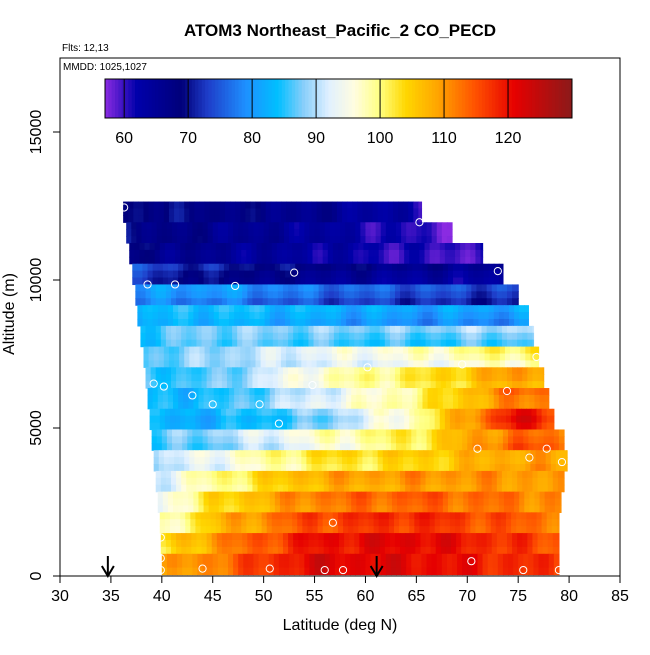  I want to click on colorbar-tick-label: 80, so click(252, 138).